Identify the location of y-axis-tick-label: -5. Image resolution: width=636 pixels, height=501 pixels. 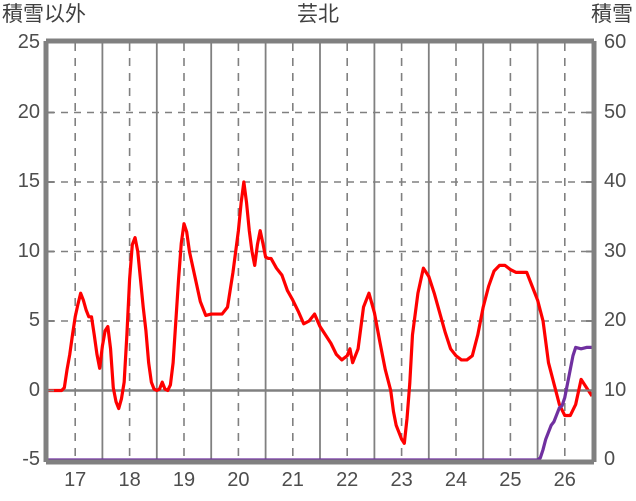
(31, 459).